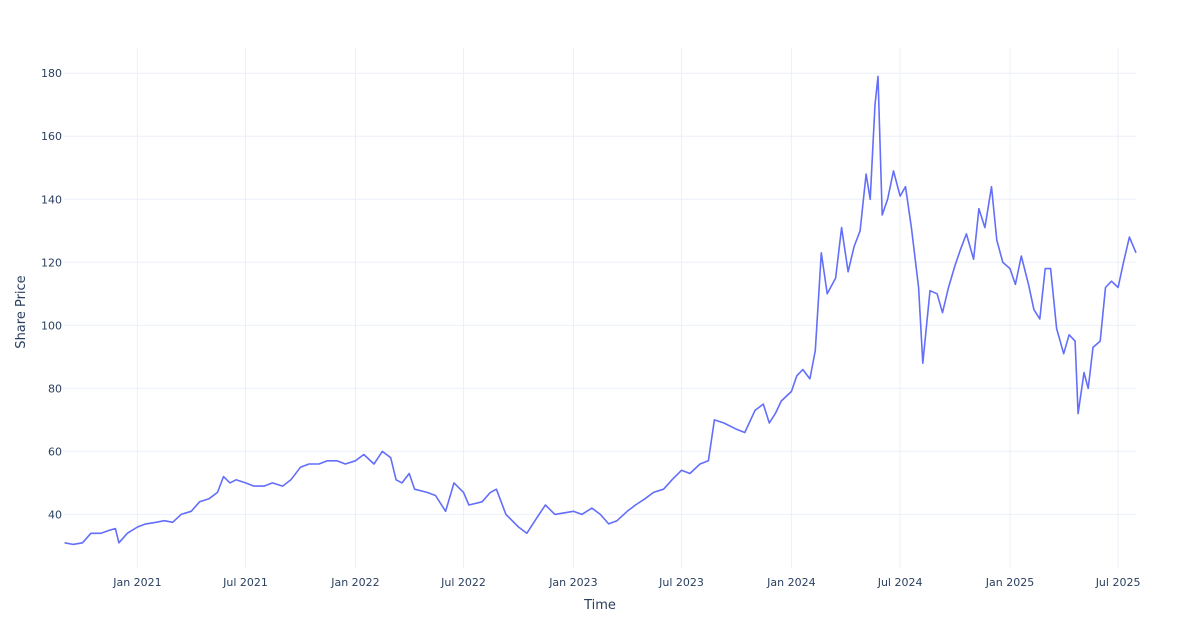  I want to click on x-tick-label: Jul 2022, so click(463, 582).